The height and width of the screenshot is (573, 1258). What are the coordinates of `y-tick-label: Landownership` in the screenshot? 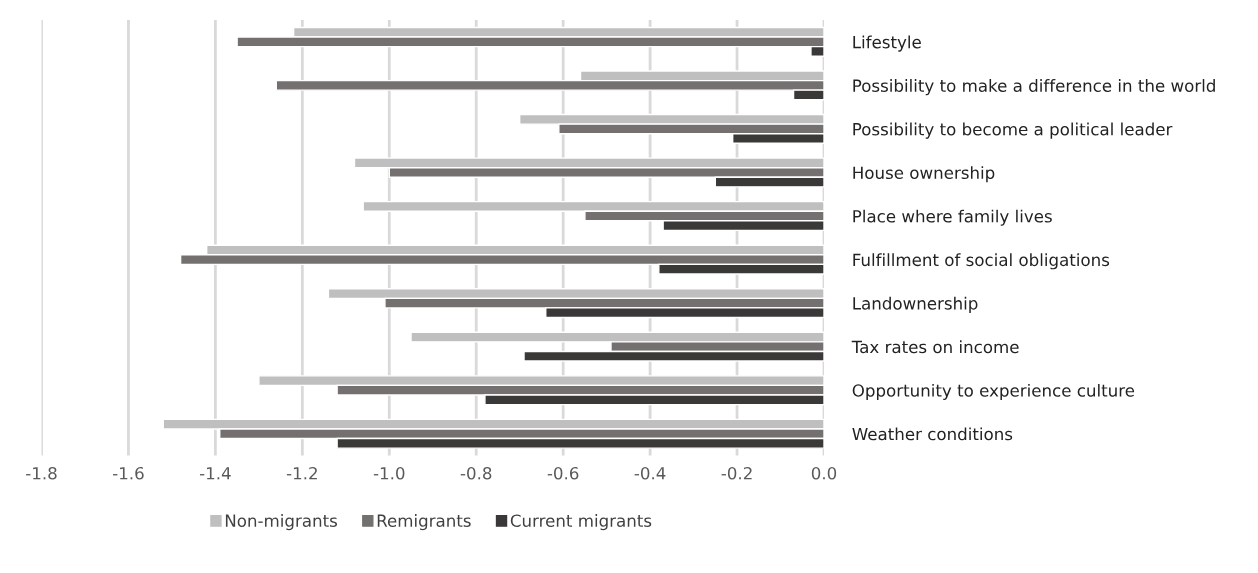 It's located at (915, 304).